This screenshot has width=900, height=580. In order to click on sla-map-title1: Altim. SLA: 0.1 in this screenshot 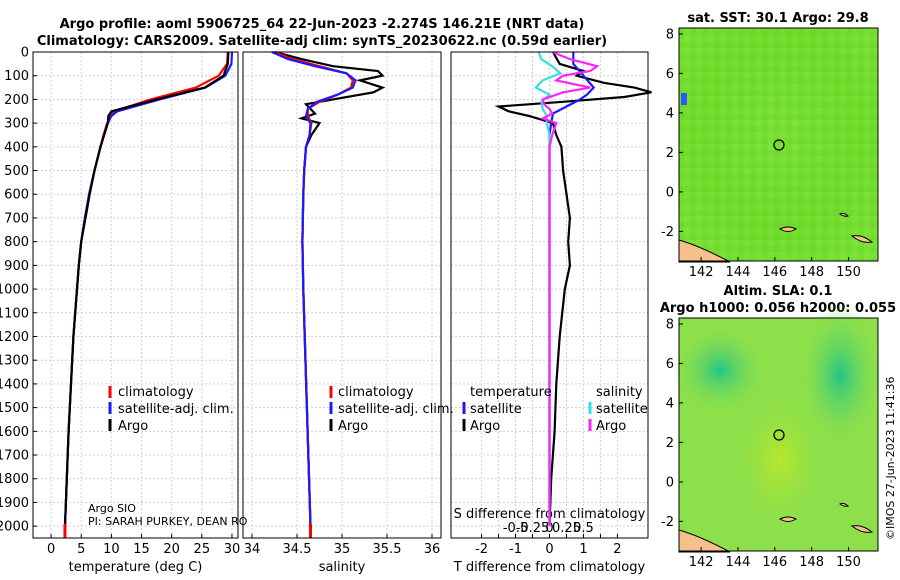, I will do `click(778, 291)`.